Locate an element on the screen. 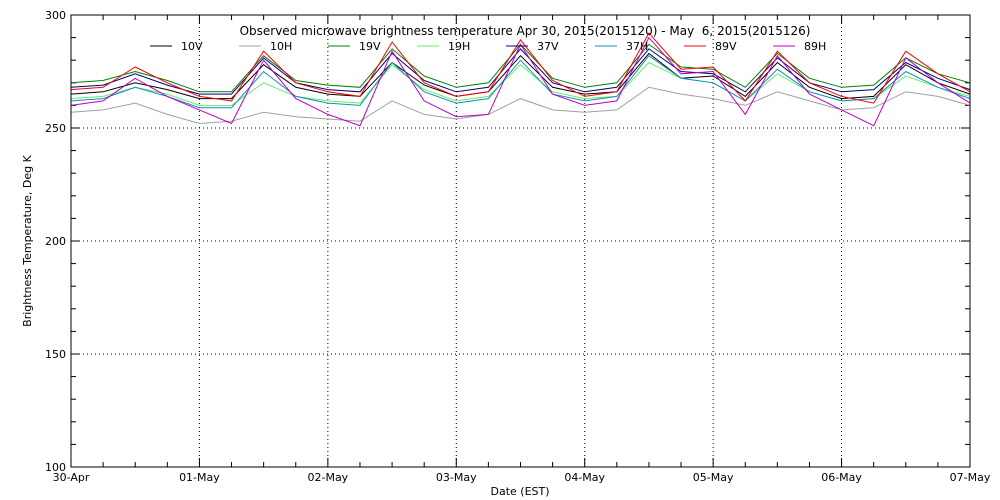 The width and height of the screenshot is (1000, 500). y-tick-label: 250 is located at coordinates (55, 128).